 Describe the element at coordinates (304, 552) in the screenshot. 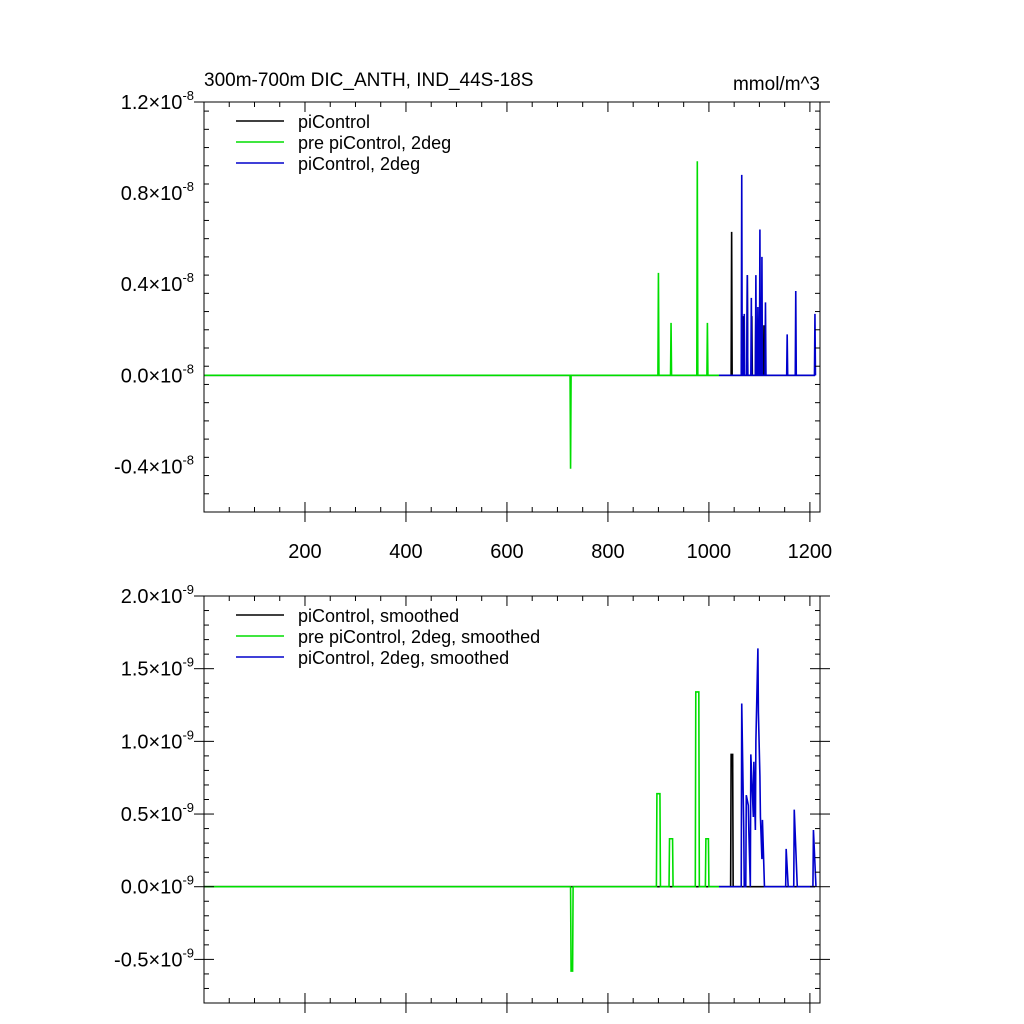

I see `x-tick-label: 200` at that location.